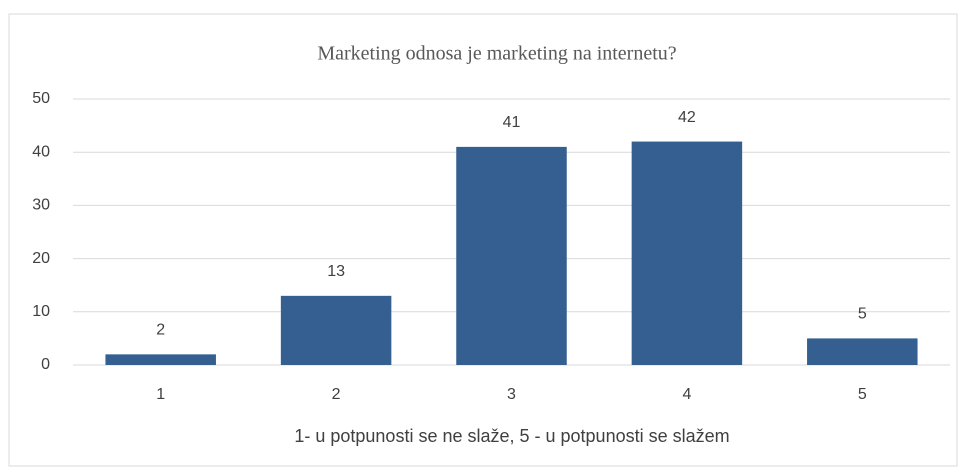  Describe the element at coordinates (336, 394) in the screenshot. I see `x-tick-label: 2` at that location.